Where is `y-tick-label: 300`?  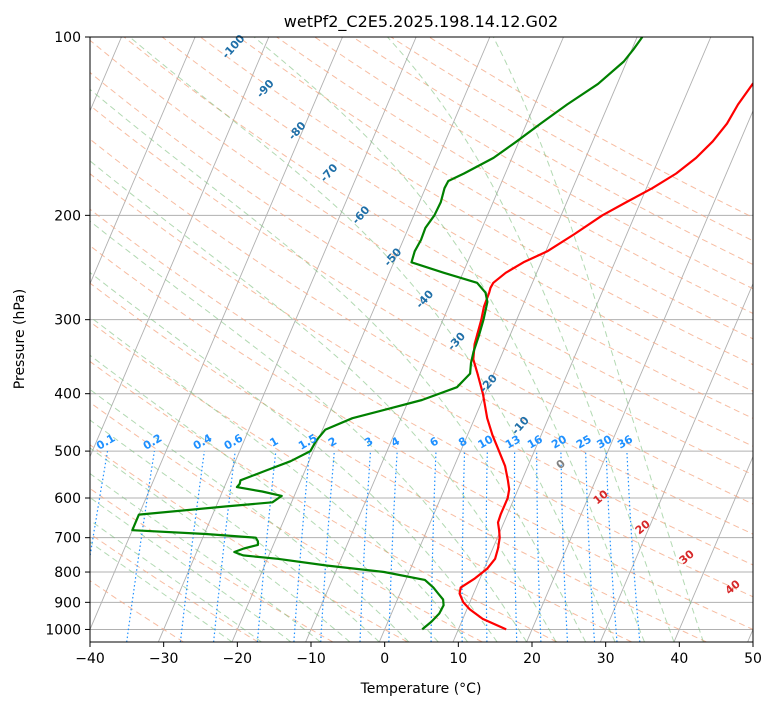
y-tick-label: 300 is located at coordinates (67, 321).